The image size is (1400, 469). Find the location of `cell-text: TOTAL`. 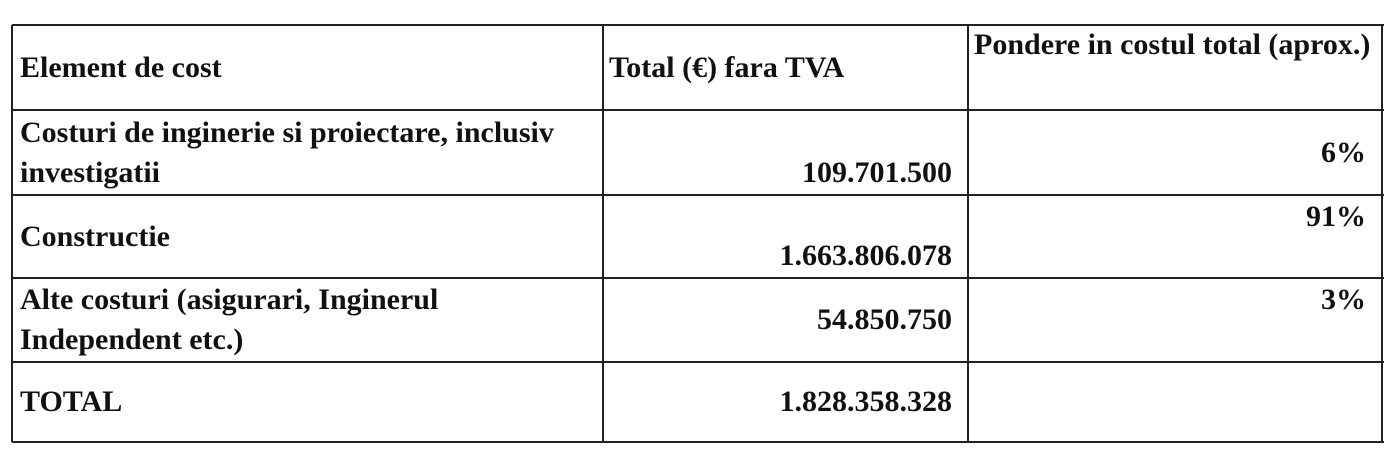

cell-text: TOTAL is located at coordinates (71, 401).